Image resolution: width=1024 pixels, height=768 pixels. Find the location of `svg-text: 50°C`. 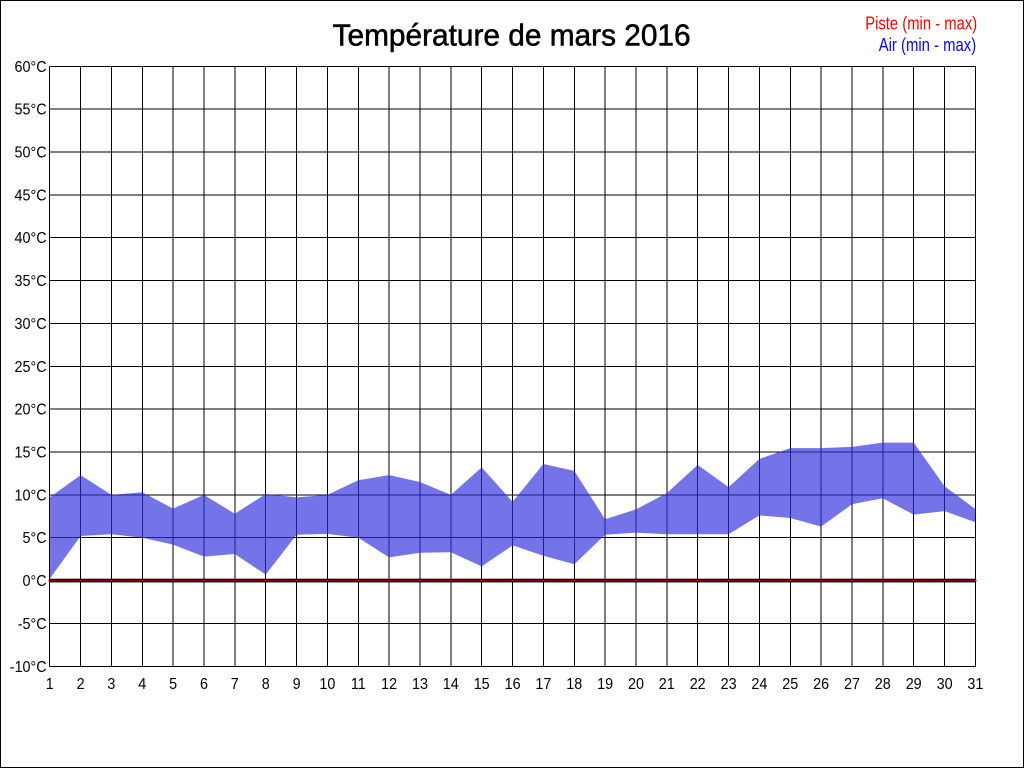

svg-text: 50°C is located at coordinates (31, 153).